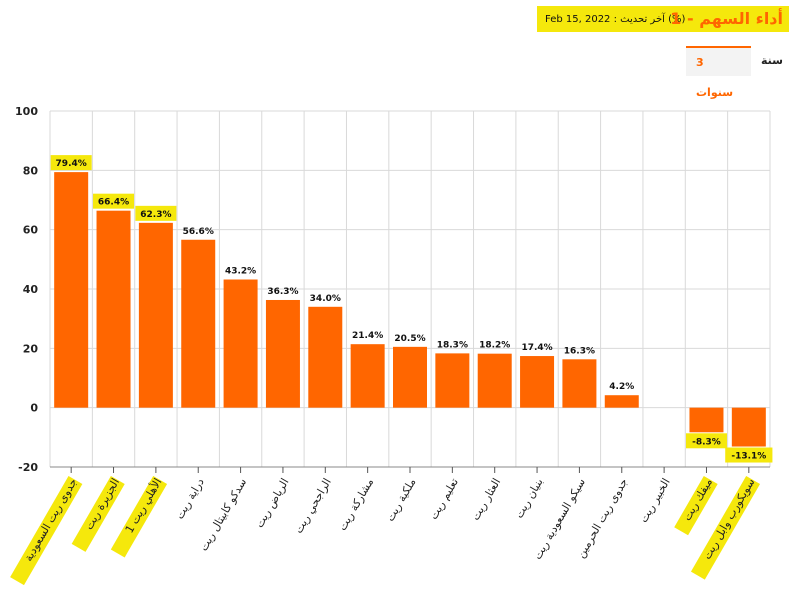  I want to click on y-tick-label: 40, so click(31, 289).